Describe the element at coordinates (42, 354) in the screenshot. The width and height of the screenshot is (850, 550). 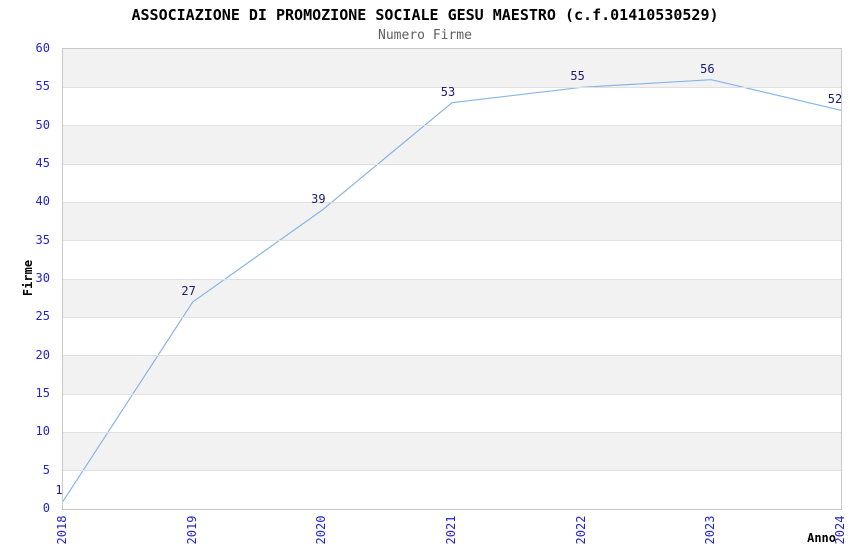
I see `y-tick-label: 20` at that location.